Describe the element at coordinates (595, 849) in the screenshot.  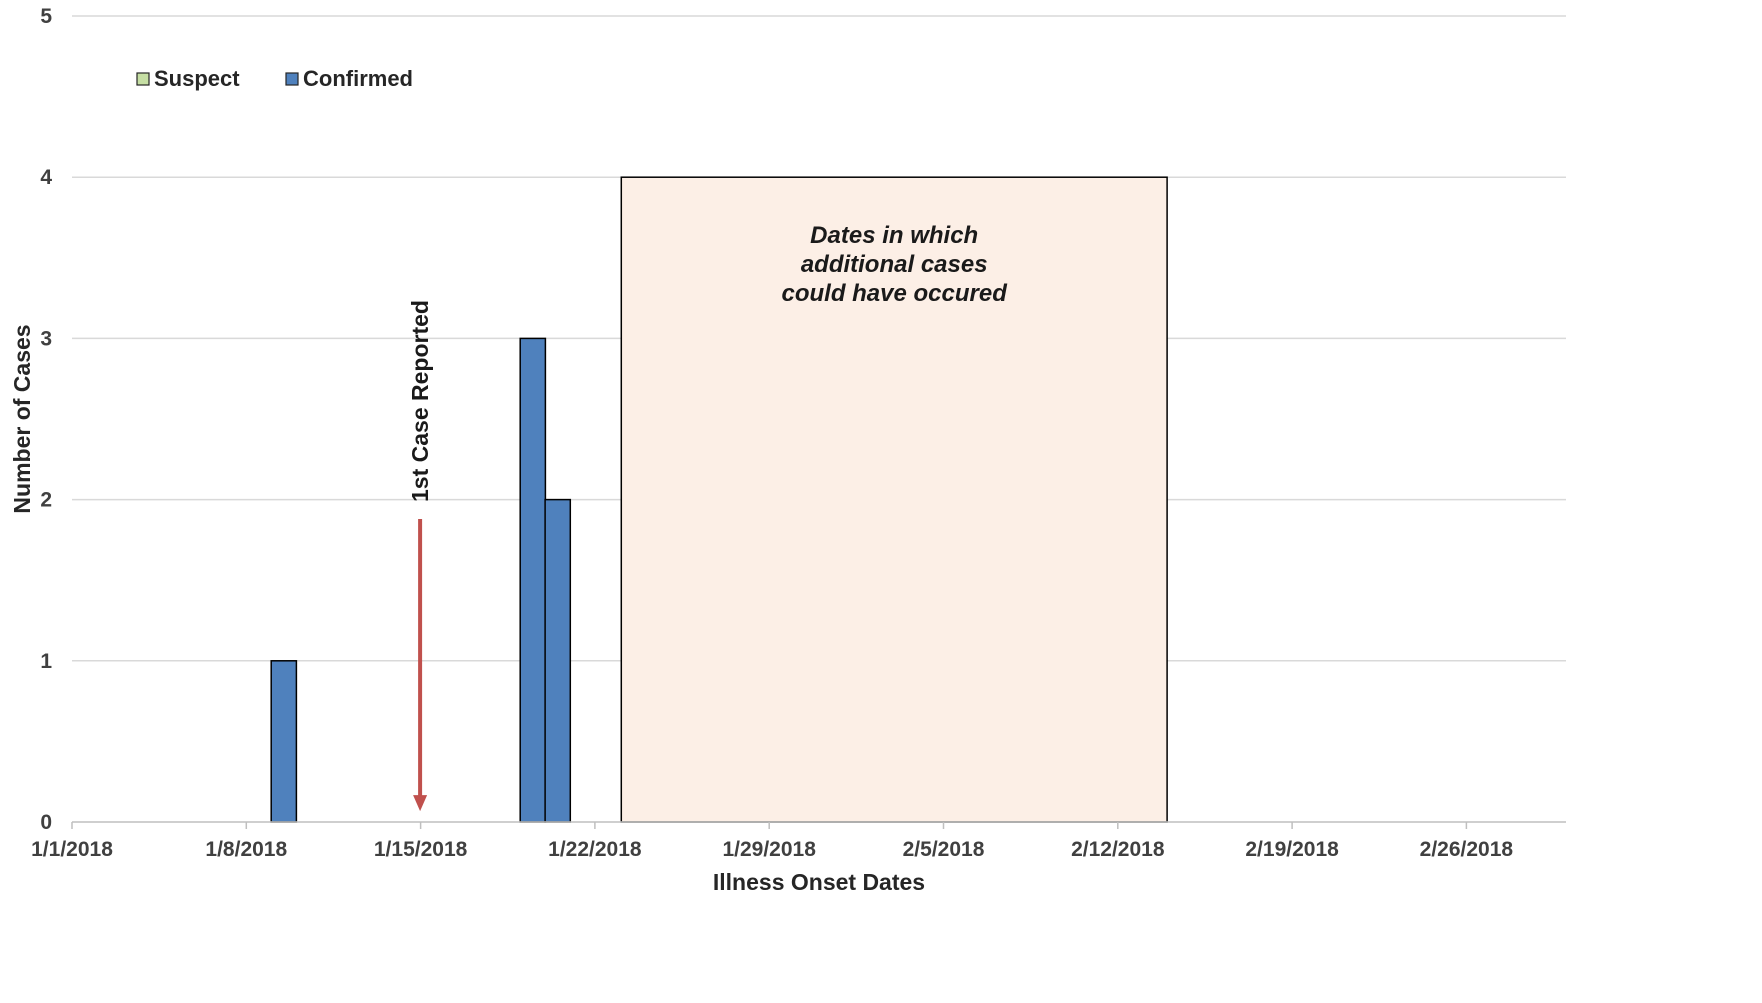
I see `x-tick-label: 1/22/2018` at that location.